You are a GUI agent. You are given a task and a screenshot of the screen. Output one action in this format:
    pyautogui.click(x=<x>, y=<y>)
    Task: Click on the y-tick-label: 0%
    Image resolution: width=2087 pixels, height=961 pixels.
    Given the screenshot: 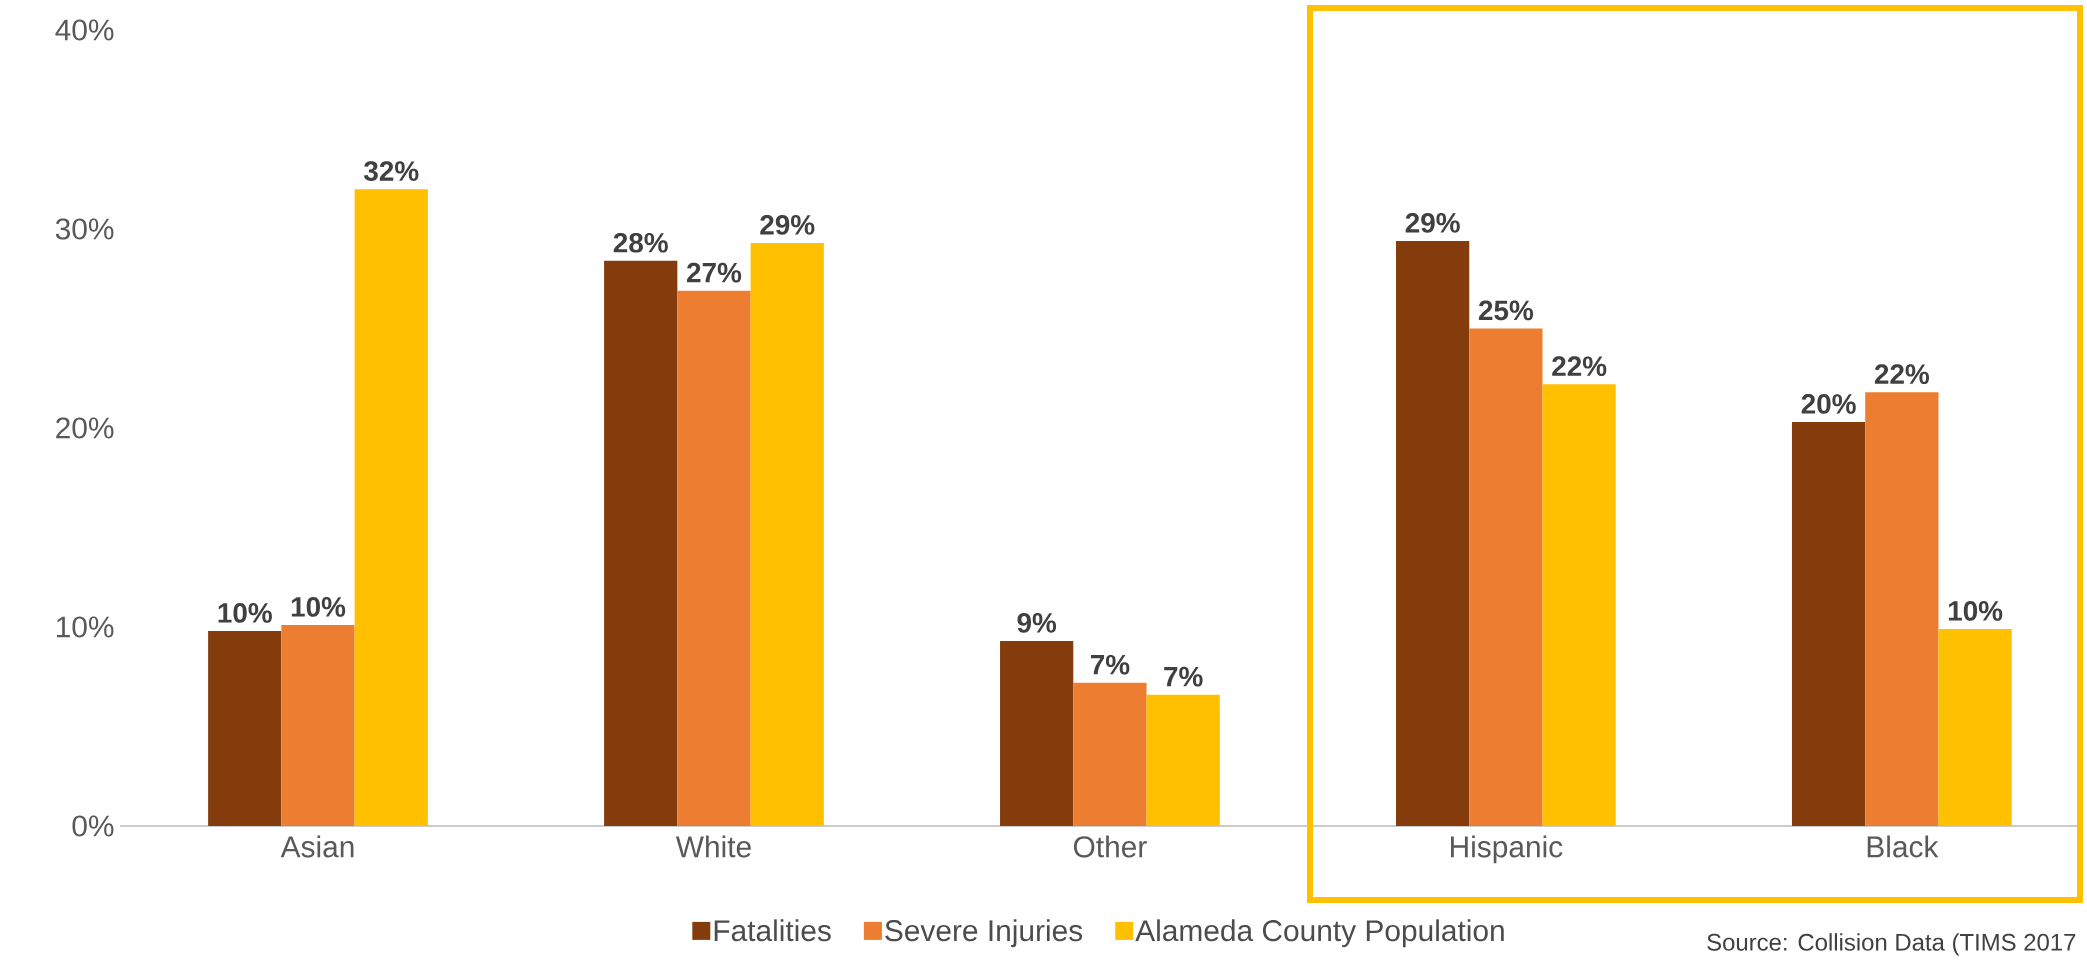 What is the action you would take?
    pyautogui.click(x=93, y=826)
    